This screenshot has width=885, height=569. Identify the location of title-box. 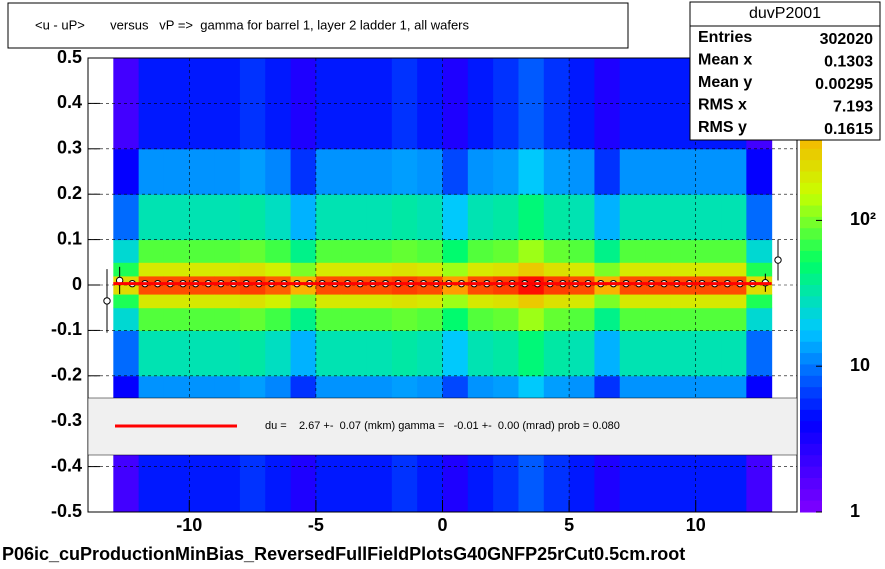
(318, 25).